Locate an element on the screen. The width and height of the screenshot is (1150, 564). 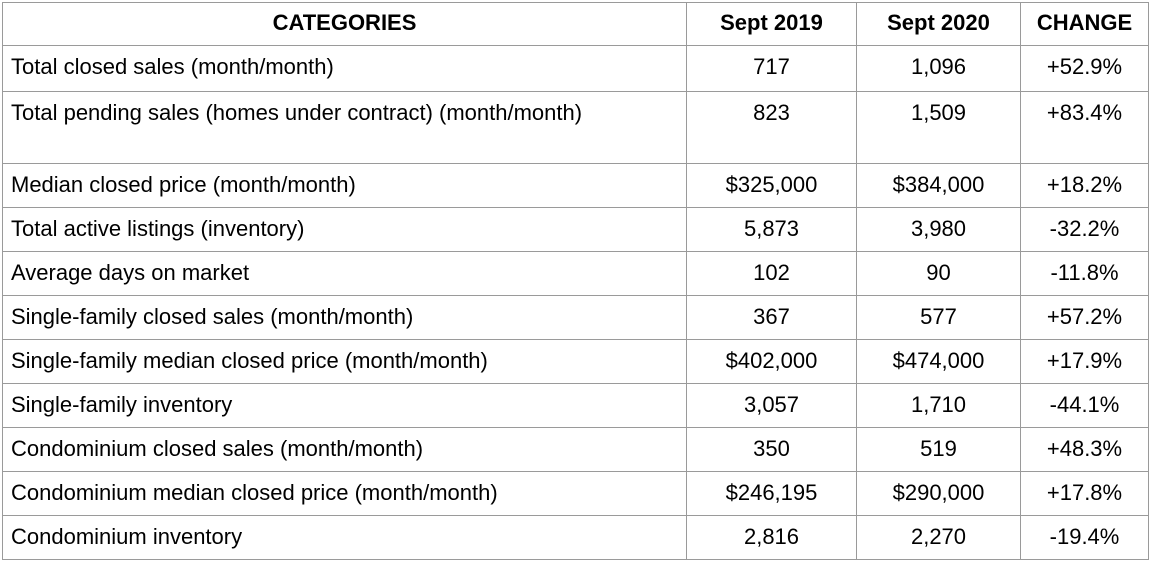
category-cell: Total active listings (inventory) is located at coordinates (344, 229).